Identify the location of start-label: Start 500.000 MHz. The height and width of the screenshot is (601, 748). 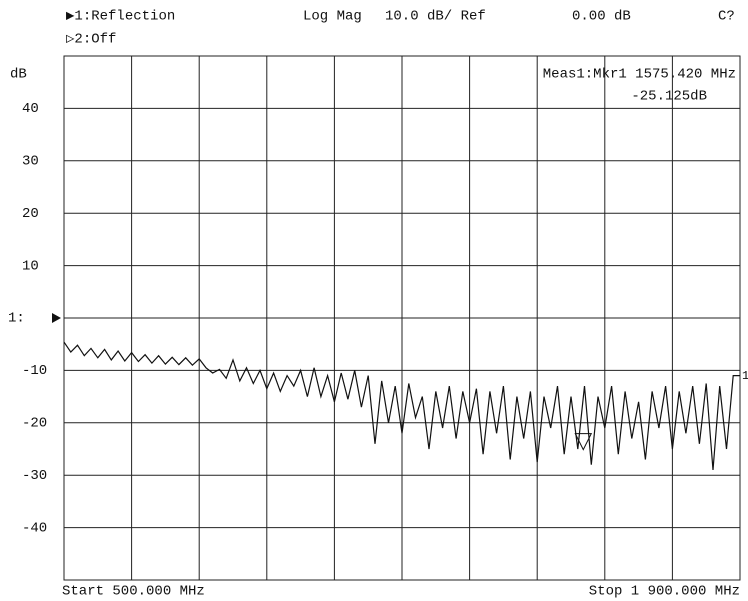
(133, 592).